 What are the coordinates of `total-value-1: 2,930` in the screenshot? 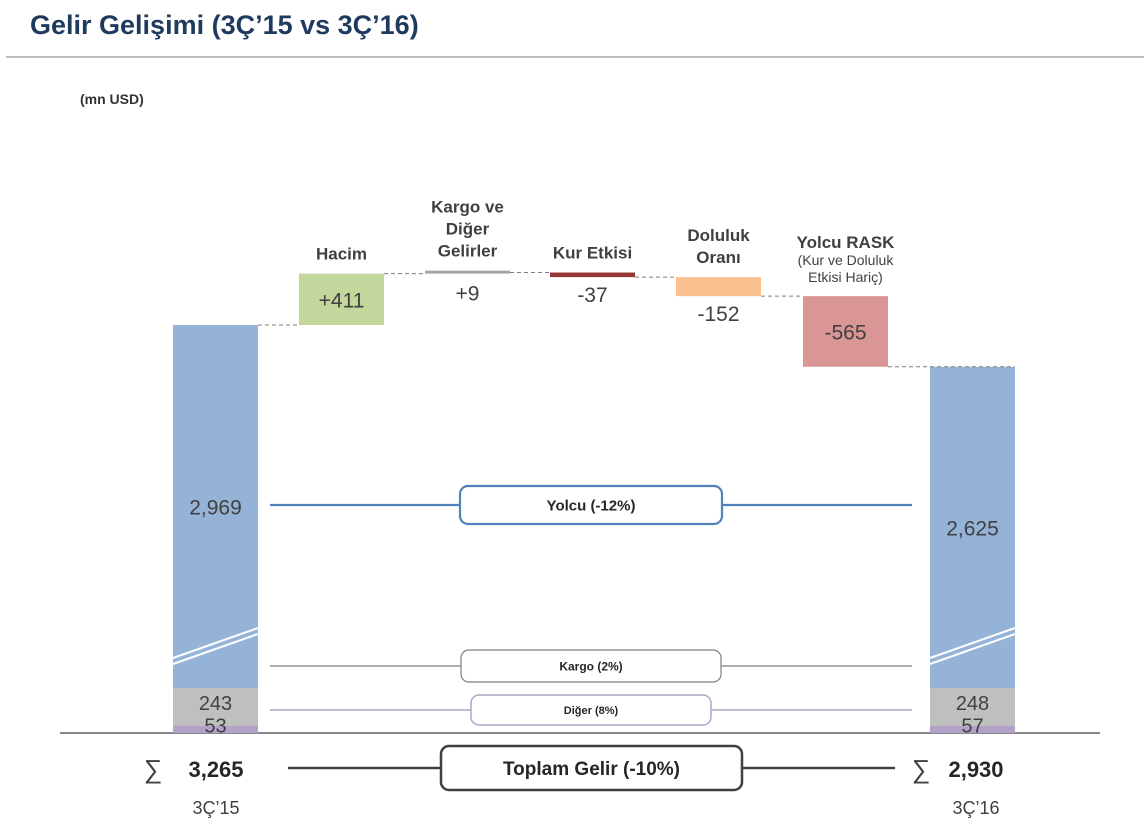 It's located at (975, 769).